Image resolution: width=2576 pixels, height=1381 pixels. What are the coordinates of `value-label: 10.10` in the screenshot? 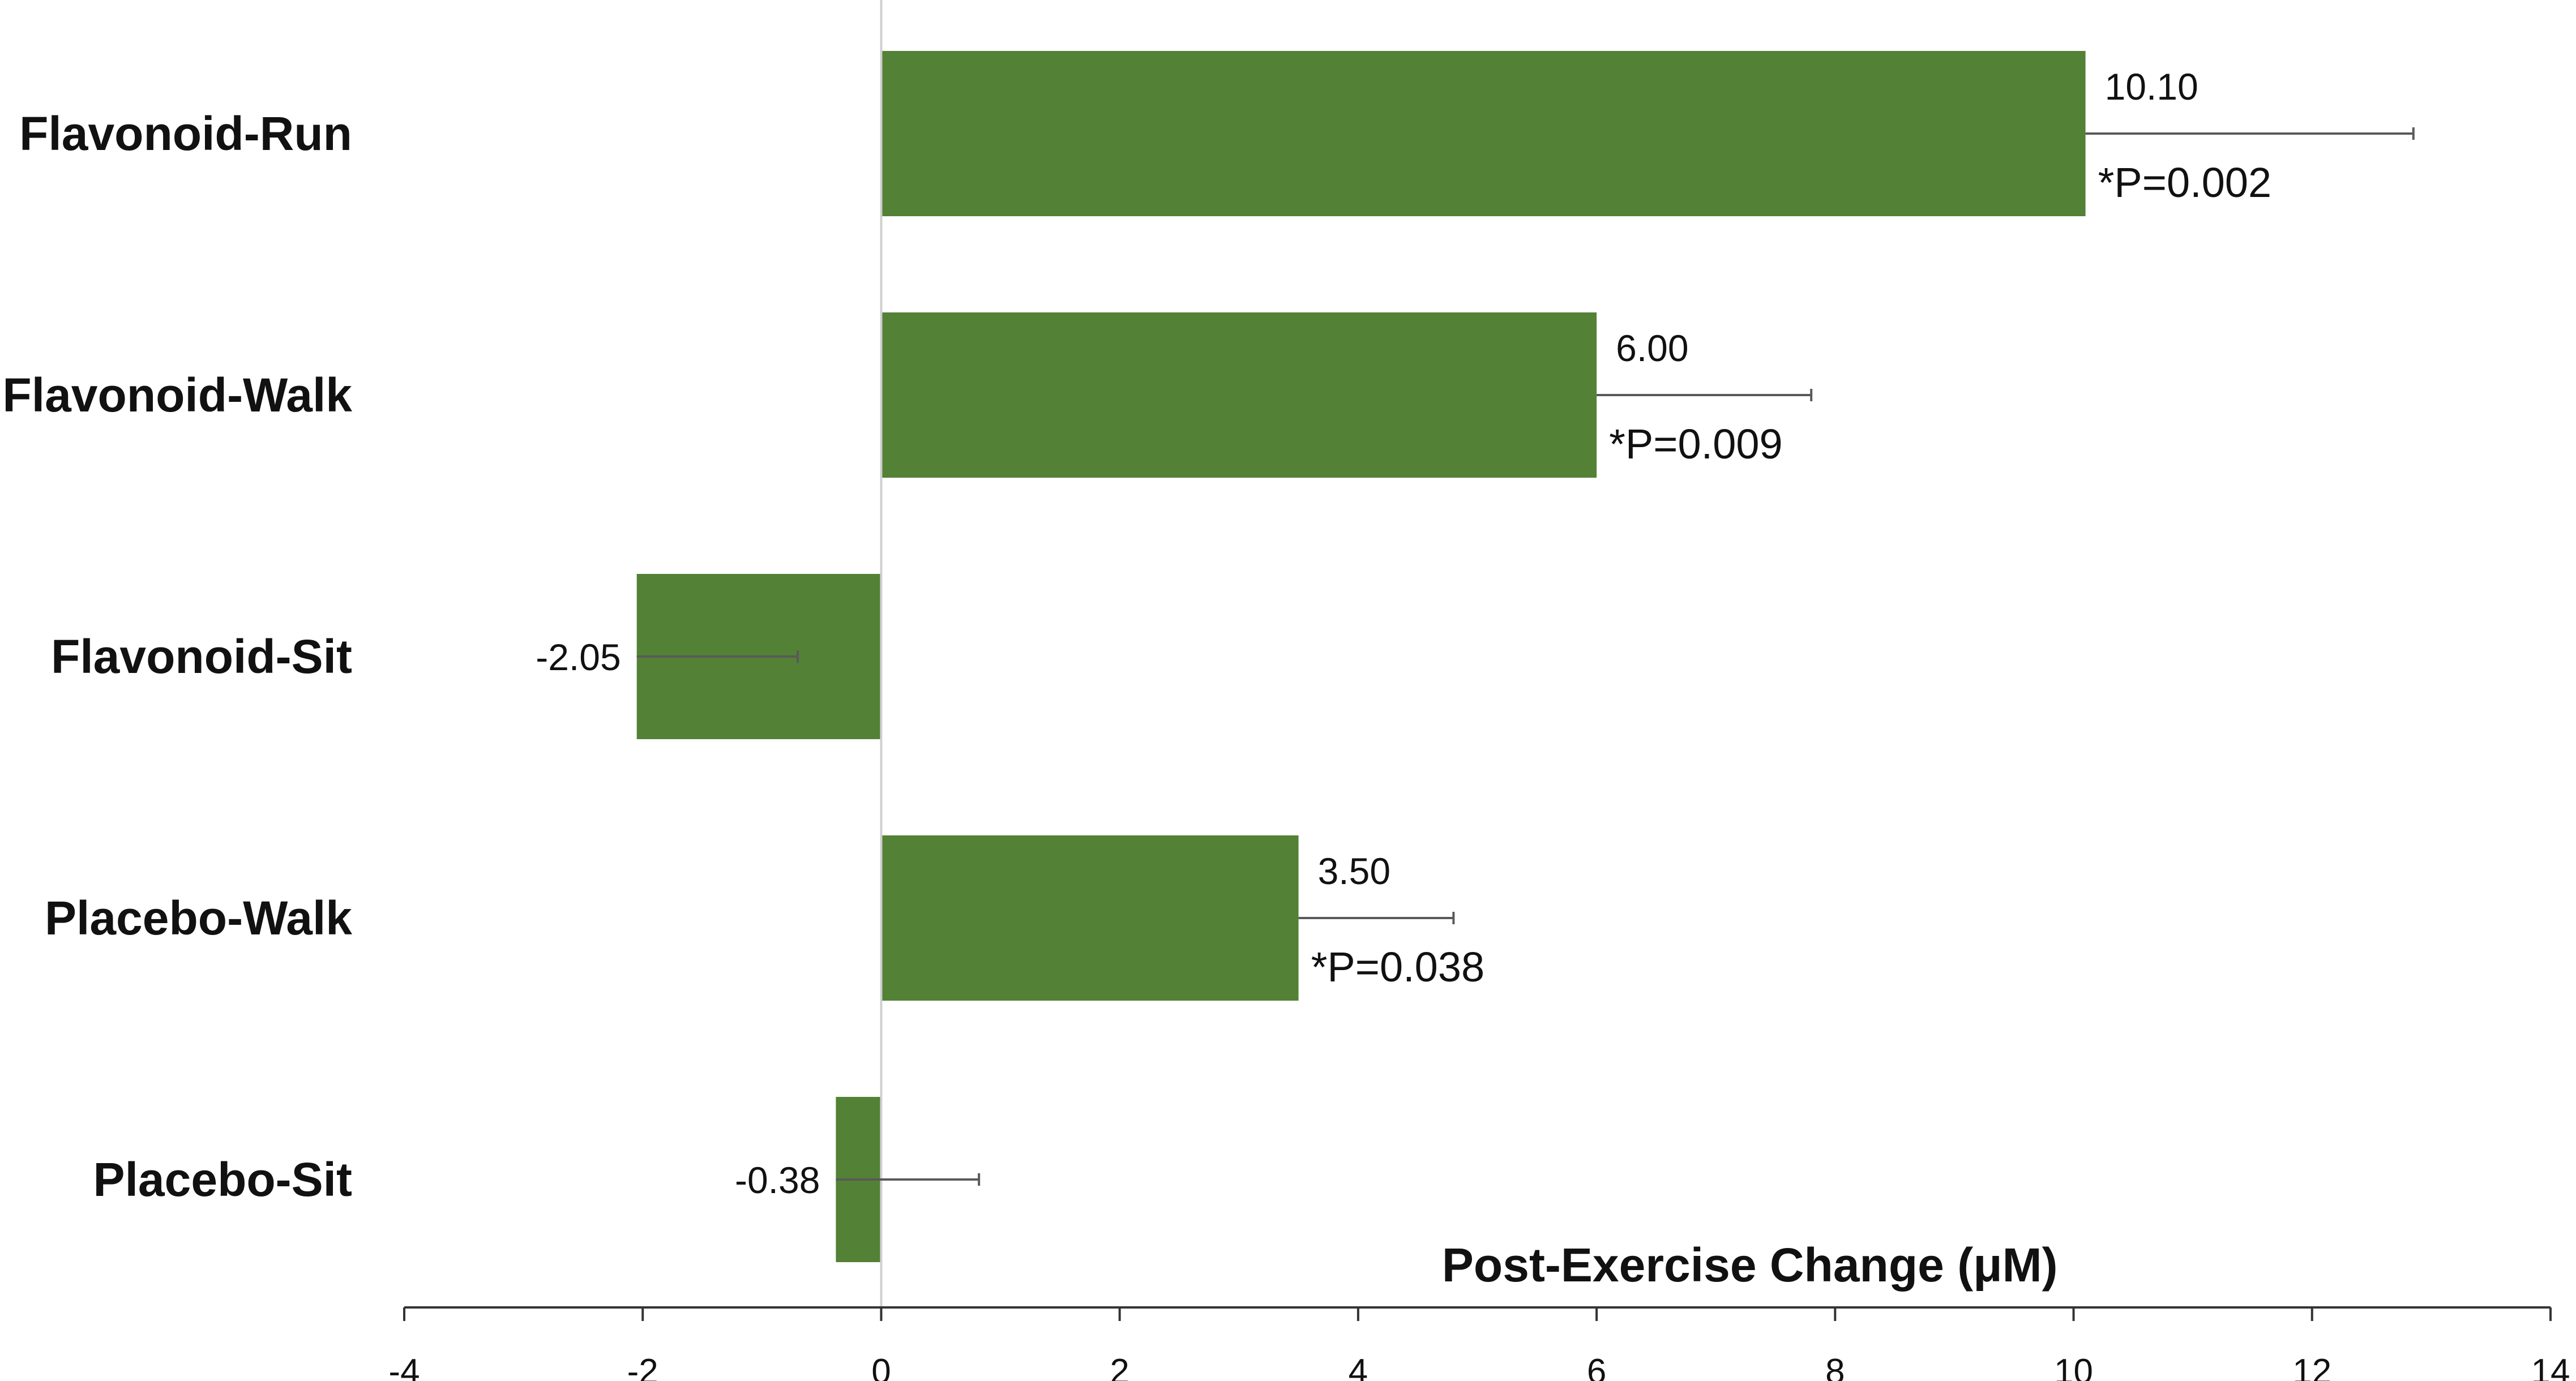 It's located at (2151, 87).